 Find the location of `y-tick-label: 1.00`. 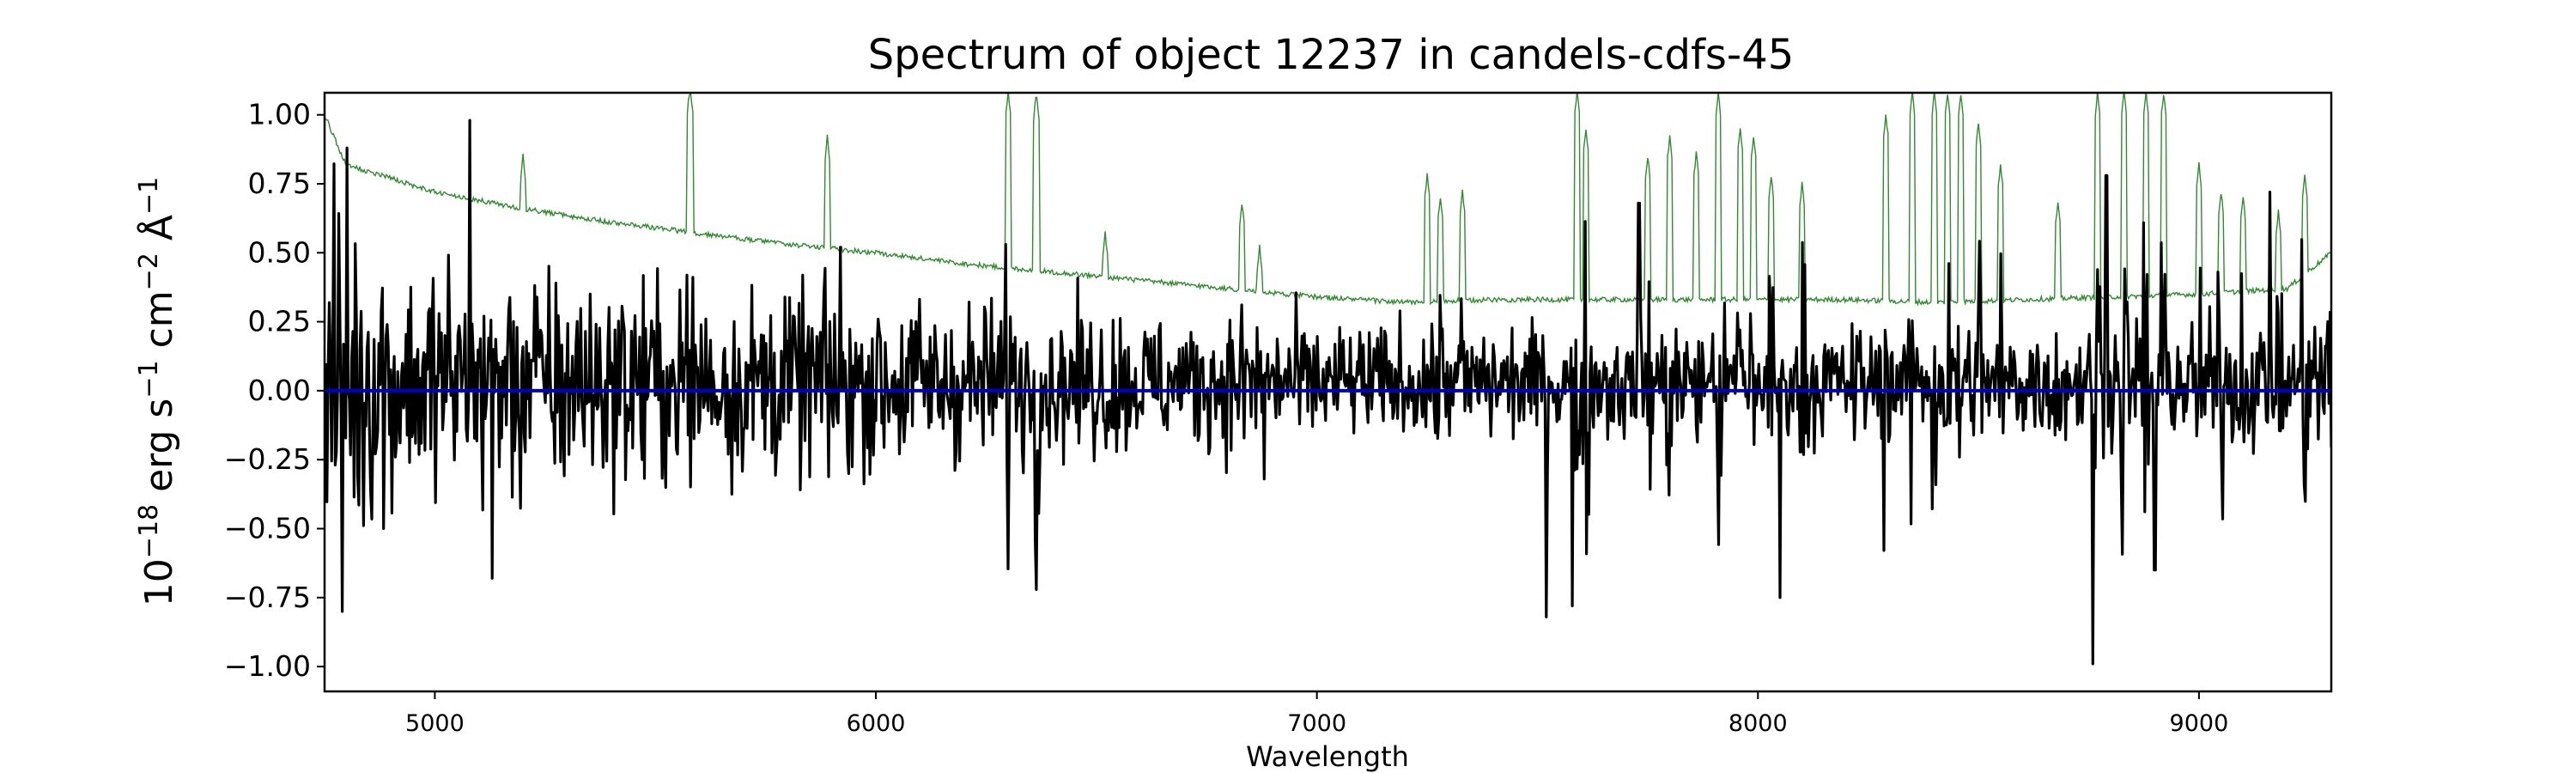

y-tick-label: 1.00 is located at coordinates (280, 114).